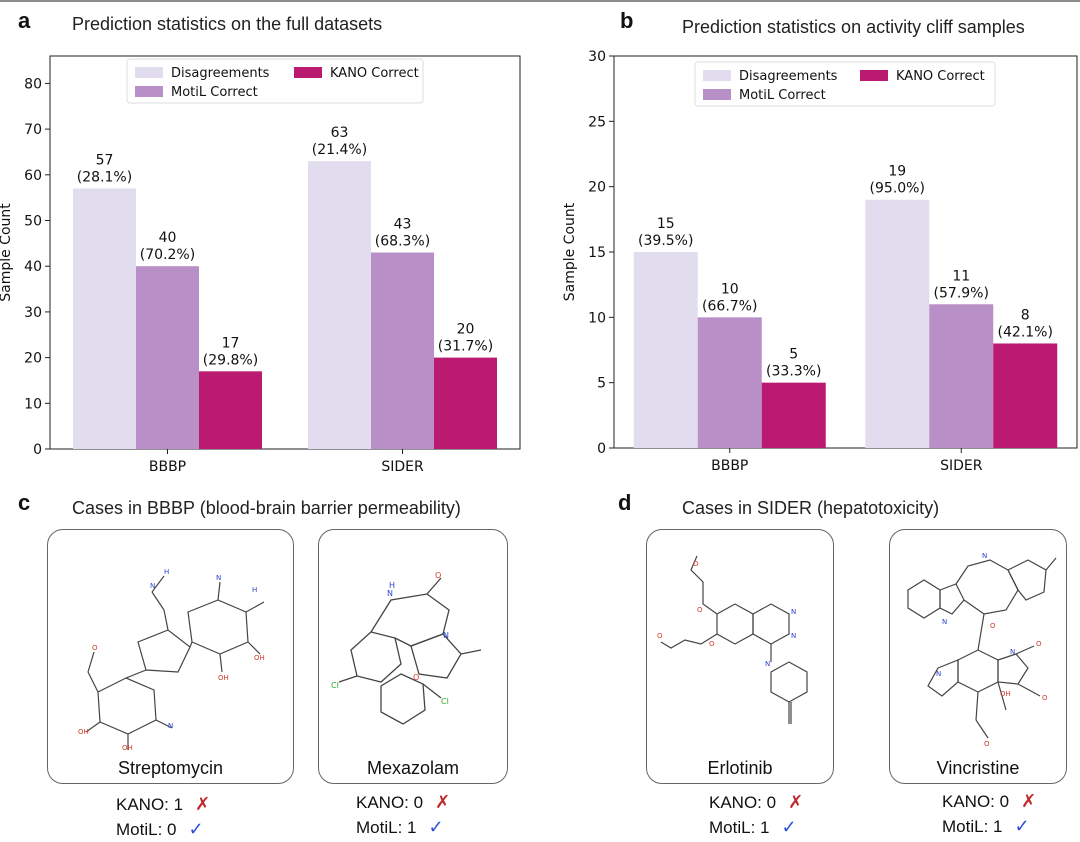 This screenshot has height=842, width=1080. I want to click on y-tick-label: 5, so click(601, 384).